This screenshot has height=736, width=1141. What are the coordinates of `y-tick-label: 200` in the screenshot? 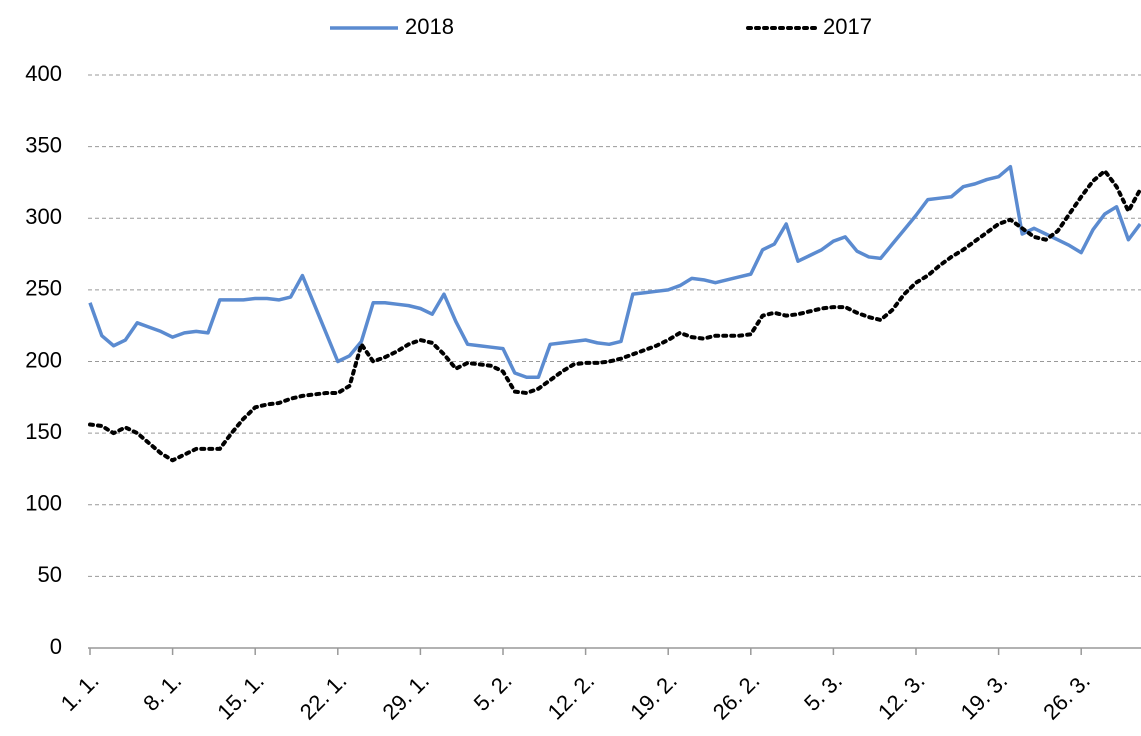 It's located at (43, 359).